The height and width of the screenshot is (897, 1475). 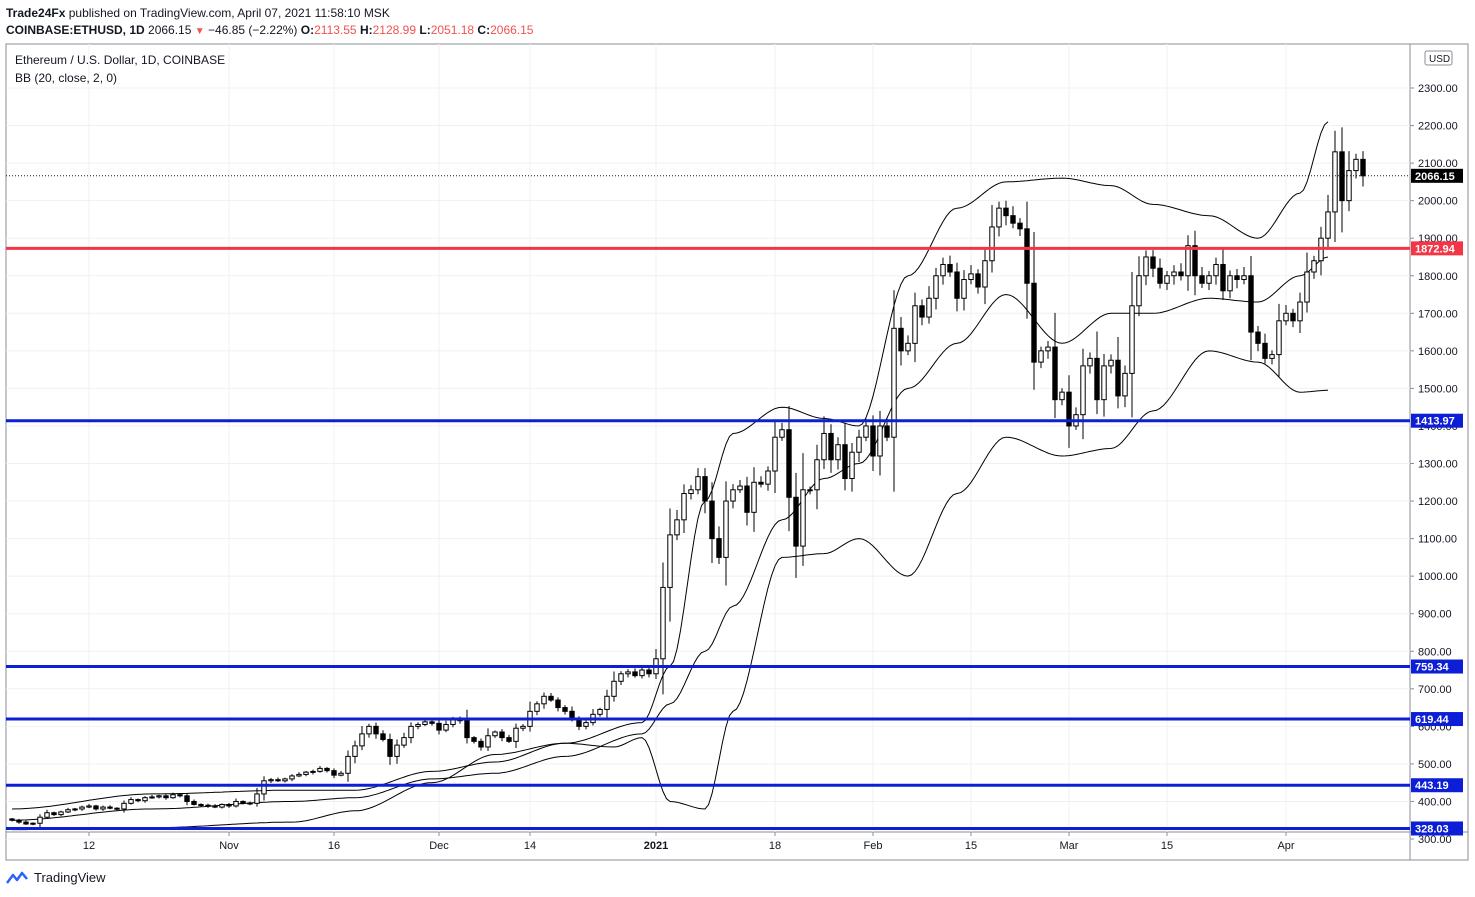 I want to click on y-tick-label: 1100.00, so click(x=1437, y=540).